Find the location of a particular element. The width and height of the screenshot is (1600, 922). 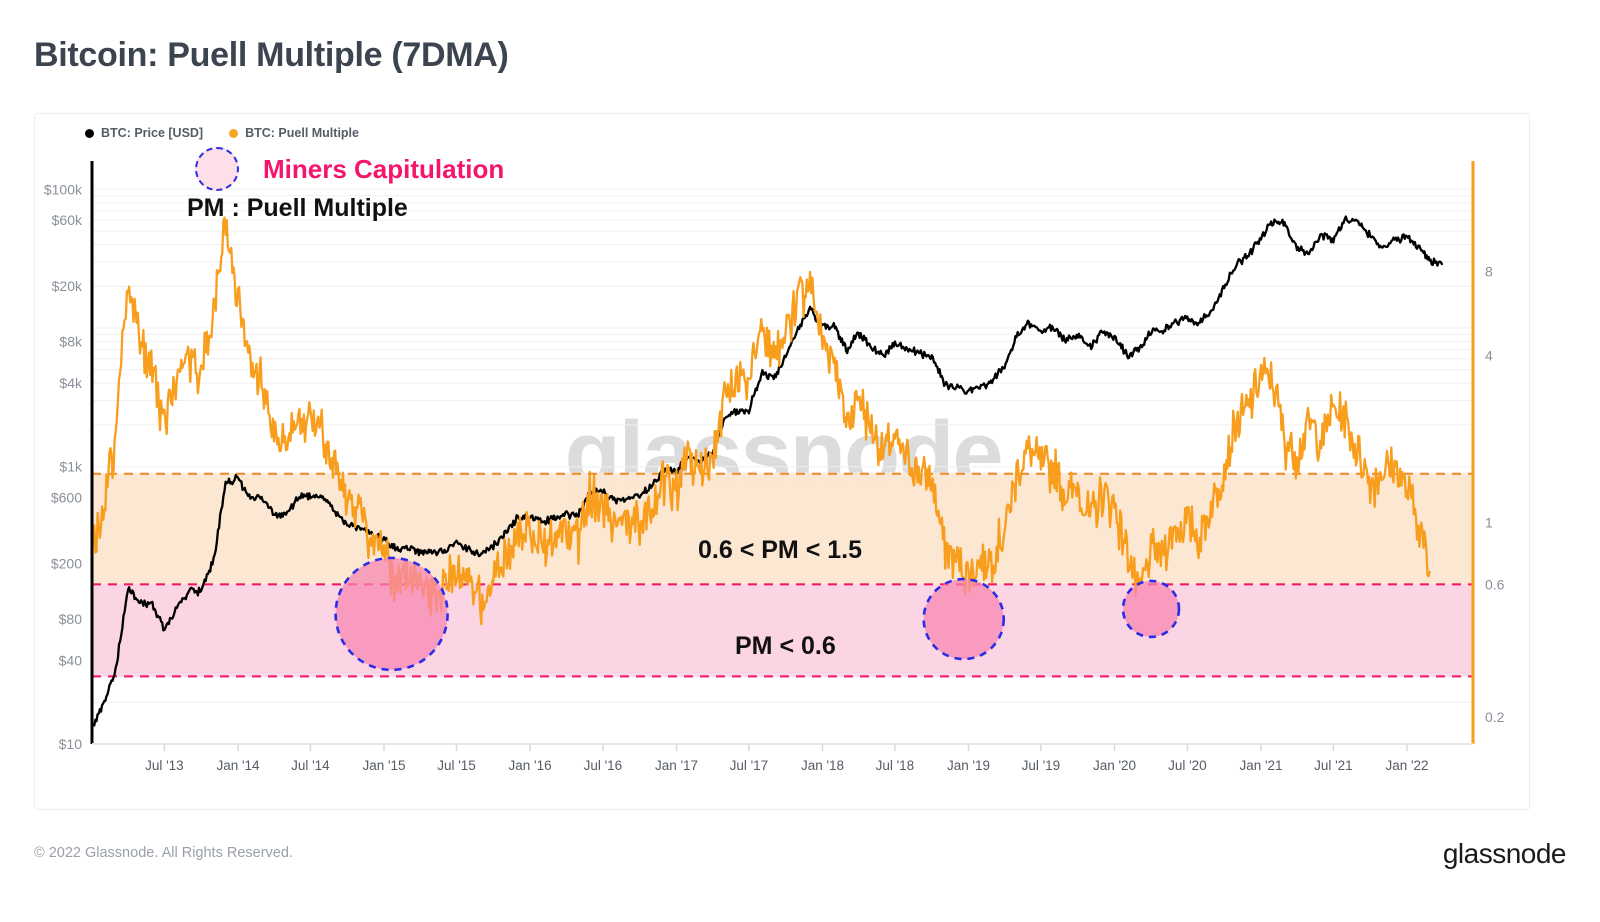

svg-text: $20k is located at coordinates (67, 286).